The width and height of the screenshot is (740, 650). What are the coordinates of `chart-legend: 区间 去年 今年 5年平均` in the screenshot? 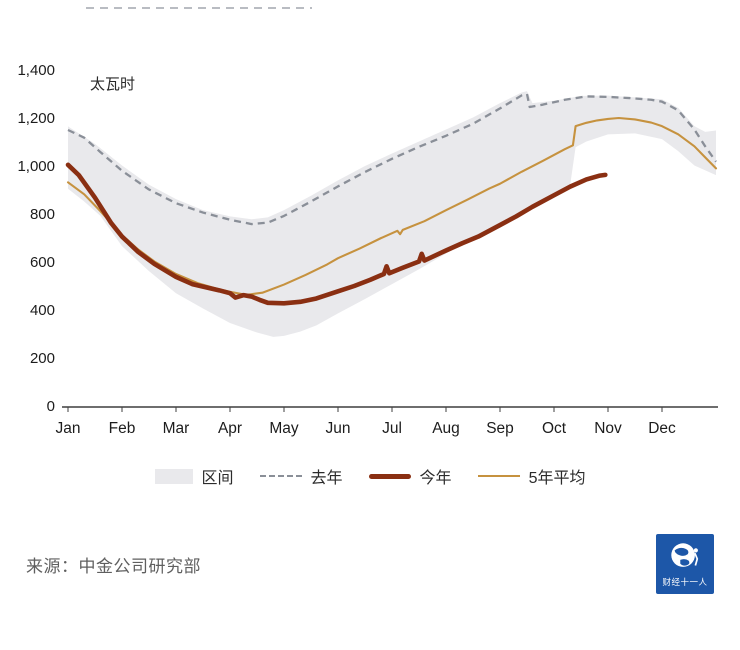 It's located at (370, 476).